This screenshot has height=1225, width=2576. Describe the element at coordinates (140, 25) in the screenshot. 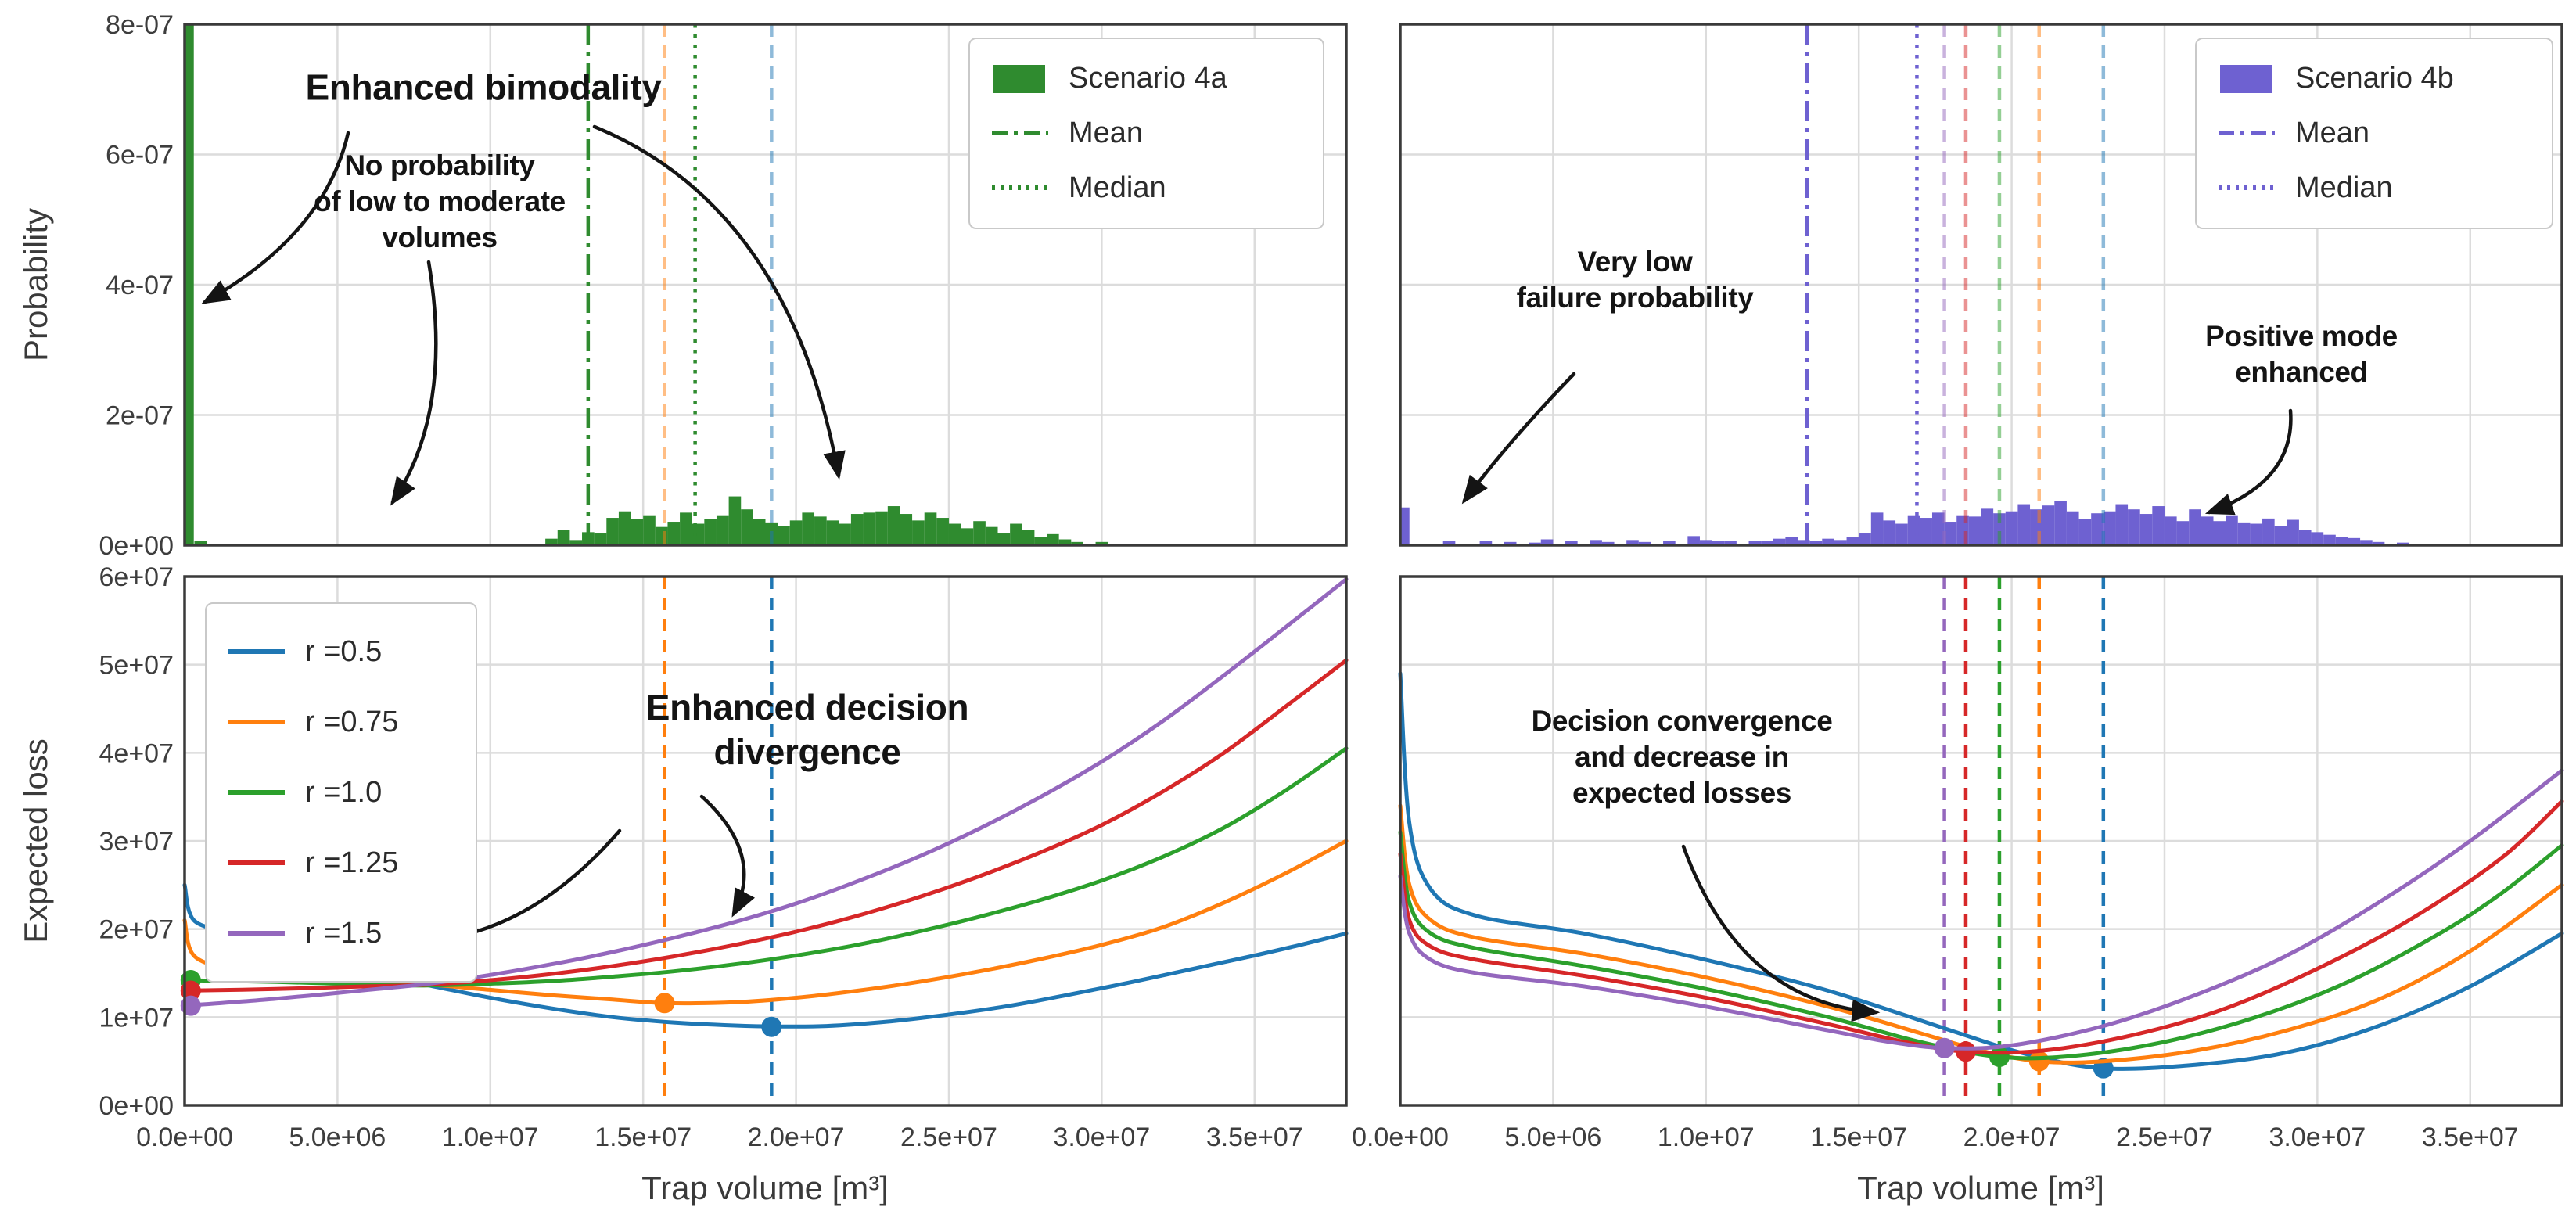

I see `y-tick-label: 8e-07` at that location.